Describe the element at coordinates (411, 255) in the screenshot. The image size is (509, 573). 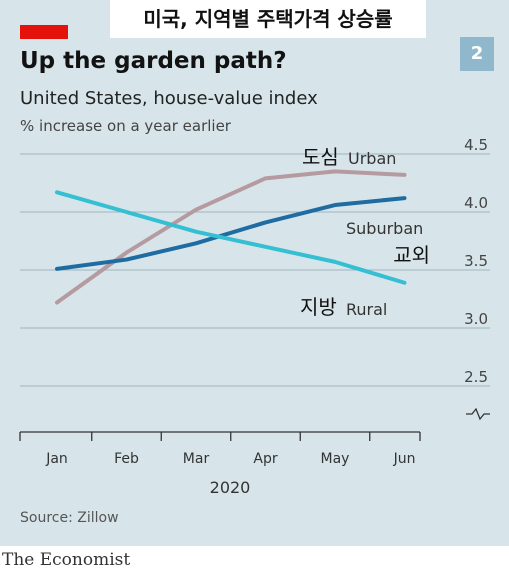
I see `series-label-ko-suburban: 교외` at that location.